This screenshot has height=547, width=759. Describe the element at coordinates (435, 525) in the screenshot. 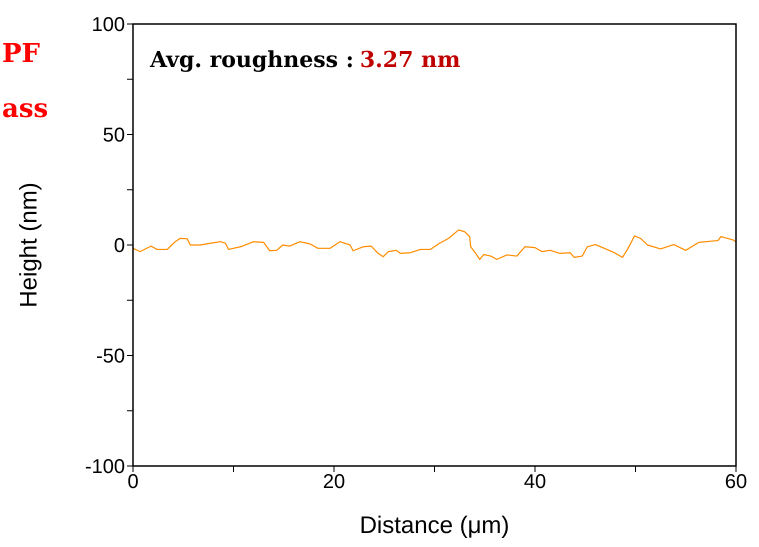

I see `x-axis-title: Distance (μm)` at that location.